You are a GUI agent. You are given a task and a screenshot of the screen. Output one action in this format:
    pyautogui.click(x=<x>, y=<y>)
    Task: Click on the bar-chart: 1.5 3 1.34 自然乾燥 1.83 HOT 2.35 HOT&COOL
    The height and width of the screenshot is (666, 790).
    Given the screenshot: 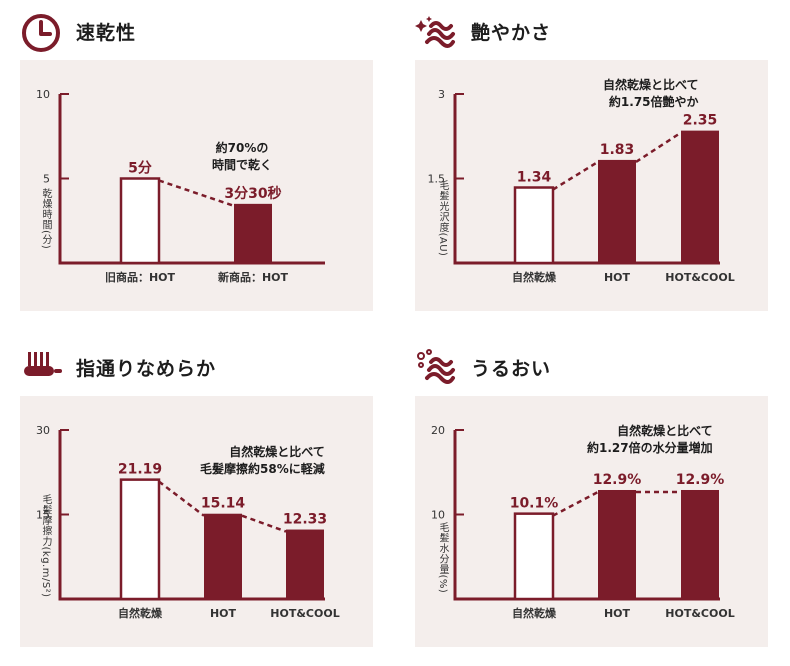 What is the action you would take?
    pyautogui.click(x=581, y=186)
    